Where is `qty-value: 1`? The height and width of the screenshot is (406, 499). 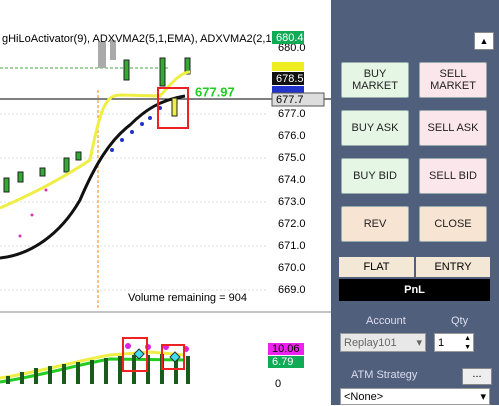
qty-value: 1 is located at coordinates (441, 343).